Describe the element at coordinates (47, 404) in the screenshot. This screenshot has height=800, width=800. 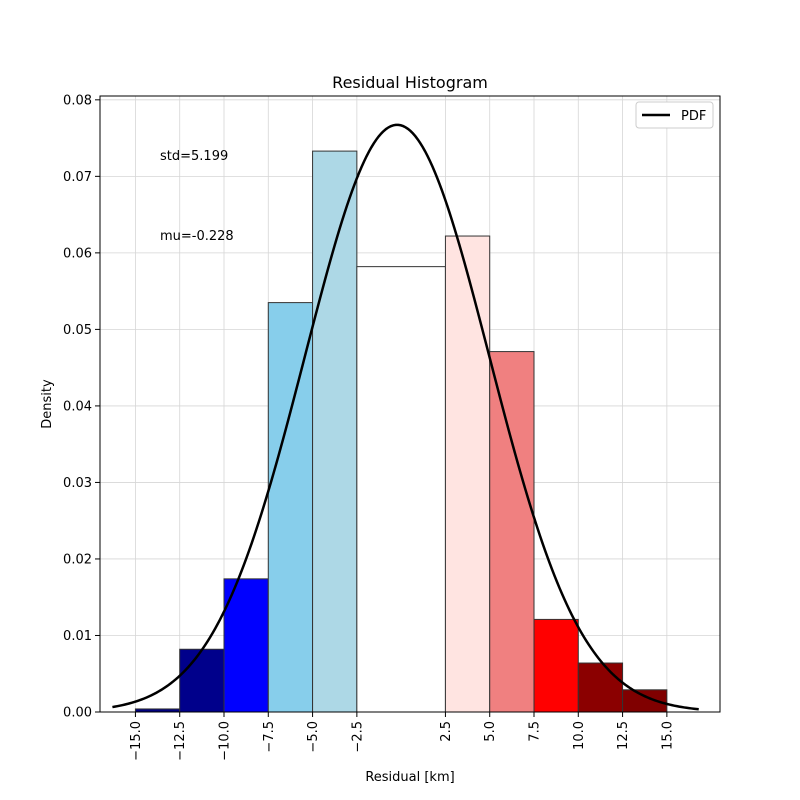
I see `y-axis-label: Density` at that location.